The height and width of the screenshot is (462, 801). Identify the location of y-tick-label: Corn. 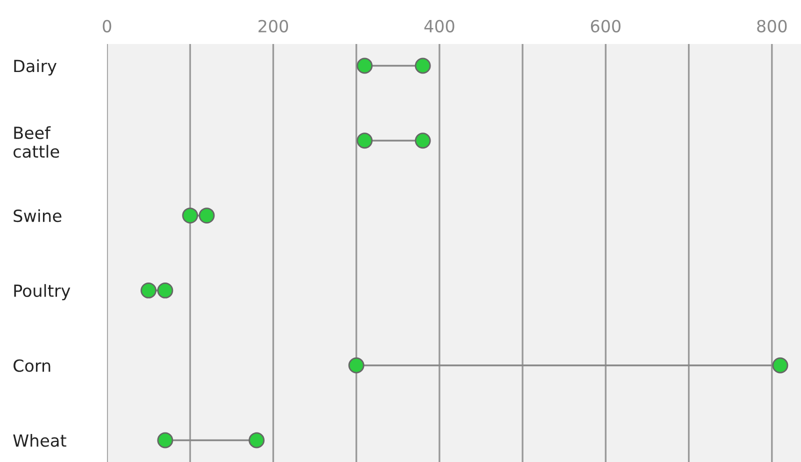
(32, 365).